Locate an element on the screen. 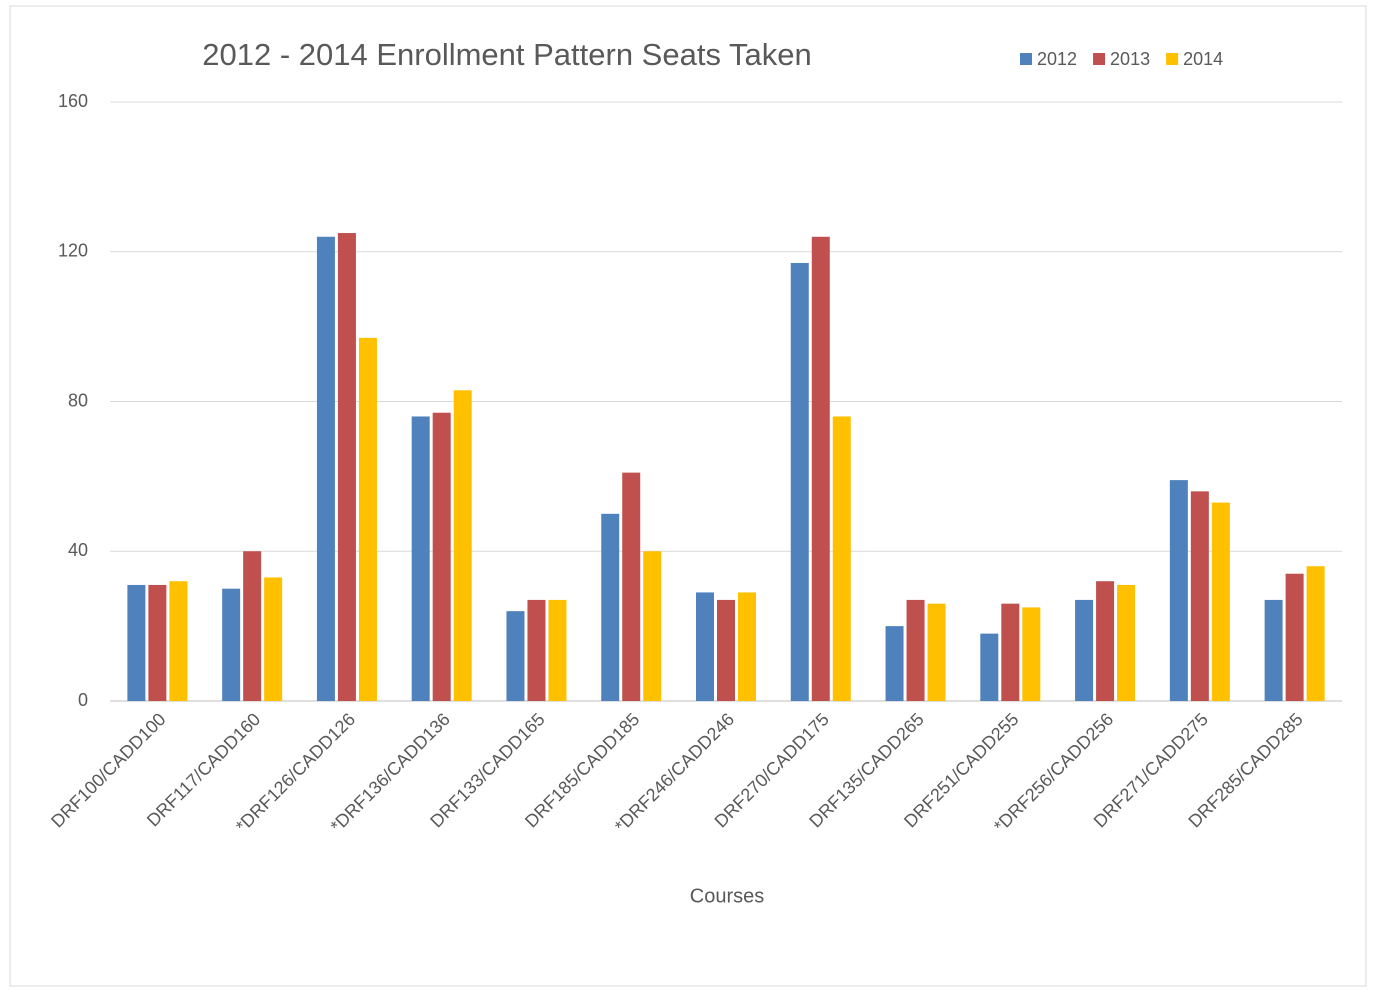  y-tick-label: 40 is located at coordinates (78, 550).